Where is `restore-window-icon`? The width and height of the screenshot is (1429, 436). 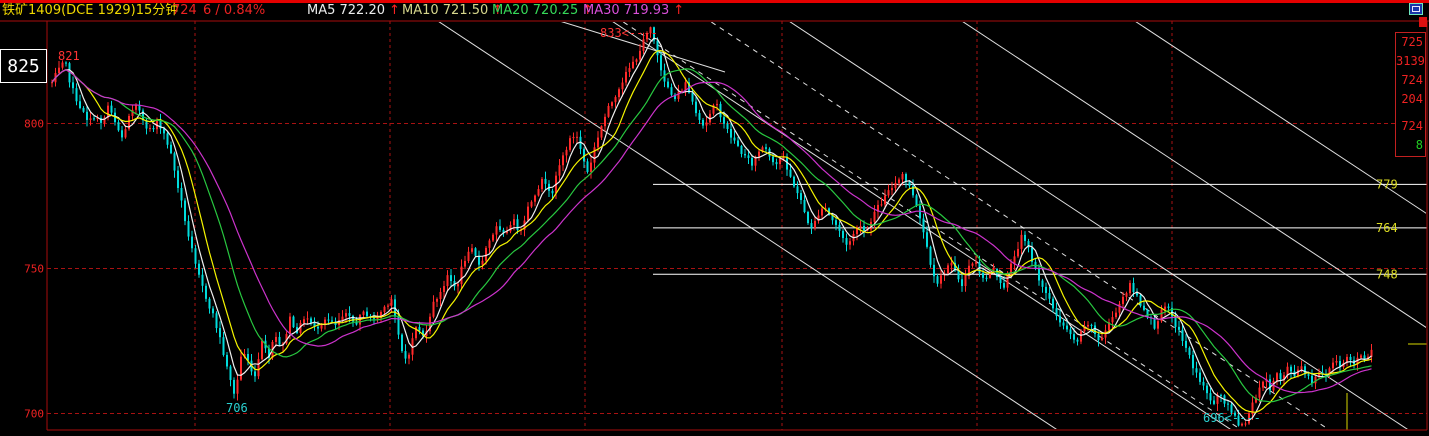 restore-window-icon is located at coordinates (1416, 9).